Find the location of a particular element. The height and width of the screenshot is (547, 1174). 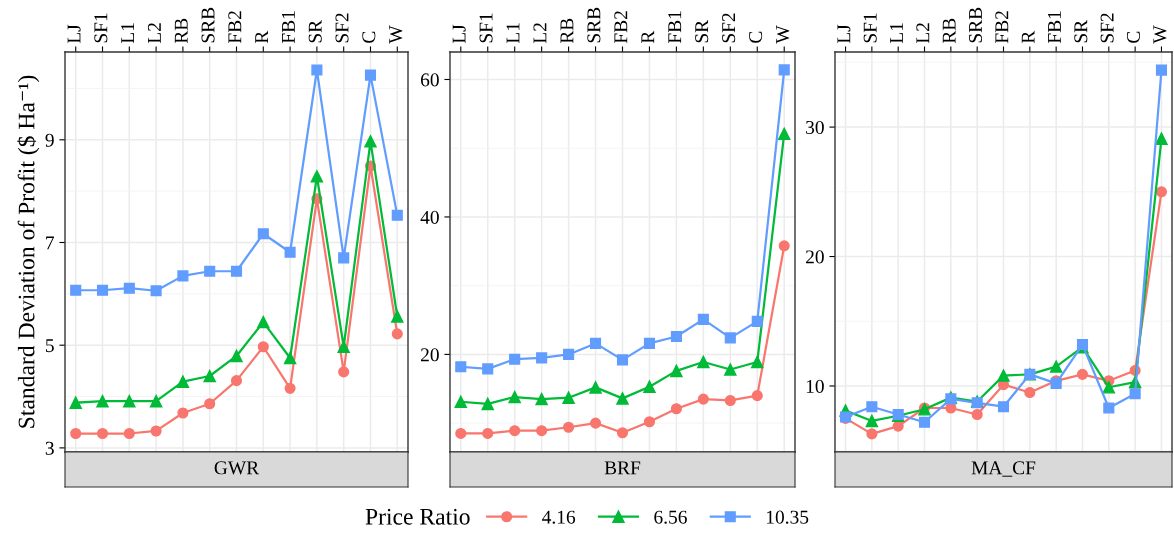

y-tick-label: 9 is located at coordinates (49, 140).